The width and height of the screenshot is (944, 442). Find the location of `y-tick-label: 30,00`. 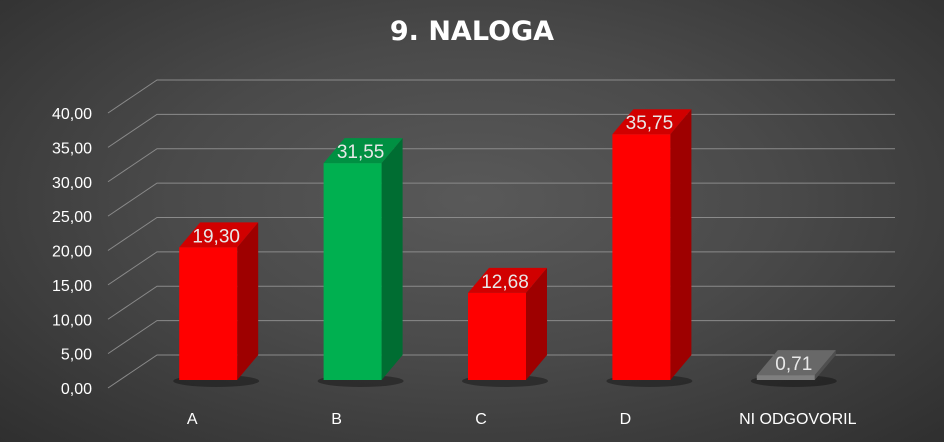

y-tick-label: 30,00 is located at coordinates (72, 183).